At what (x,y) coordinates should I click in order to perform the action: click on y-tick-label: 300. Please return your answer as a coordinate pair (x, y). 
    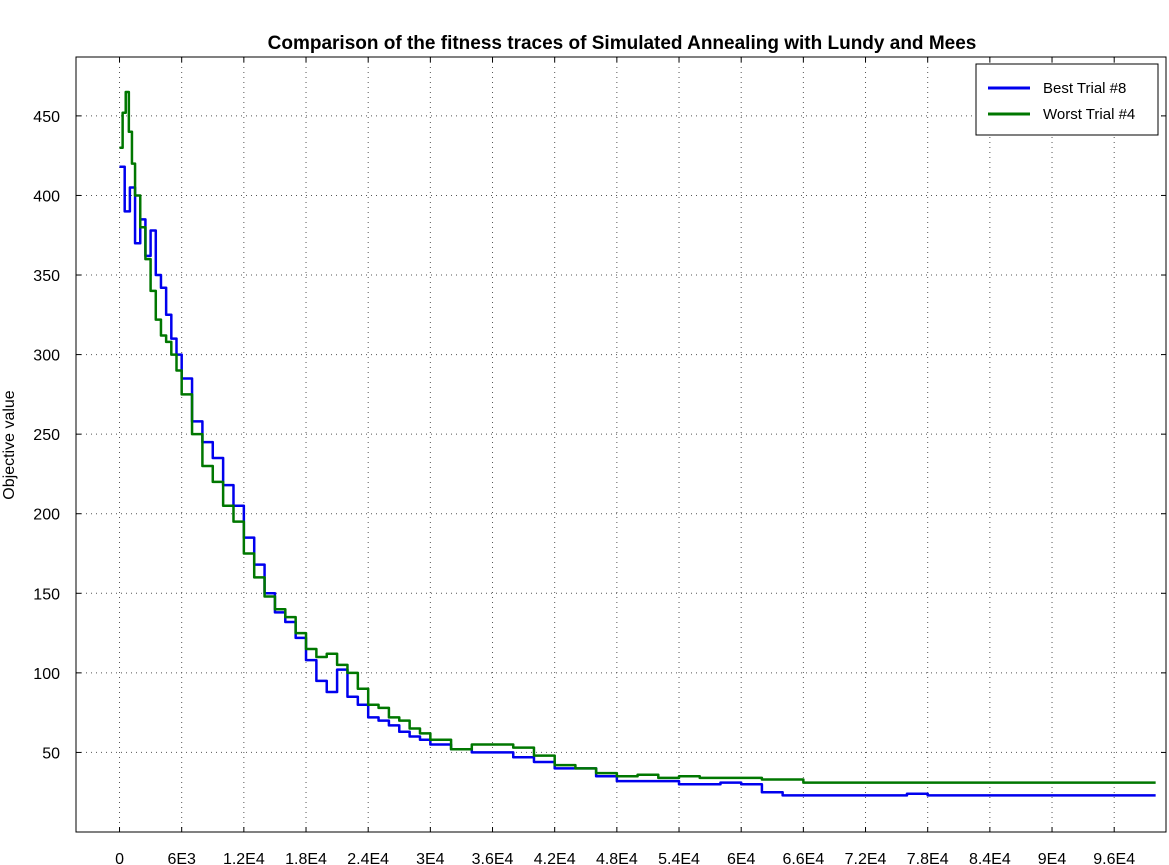
    Looking at the image, I should click on (46, 356).